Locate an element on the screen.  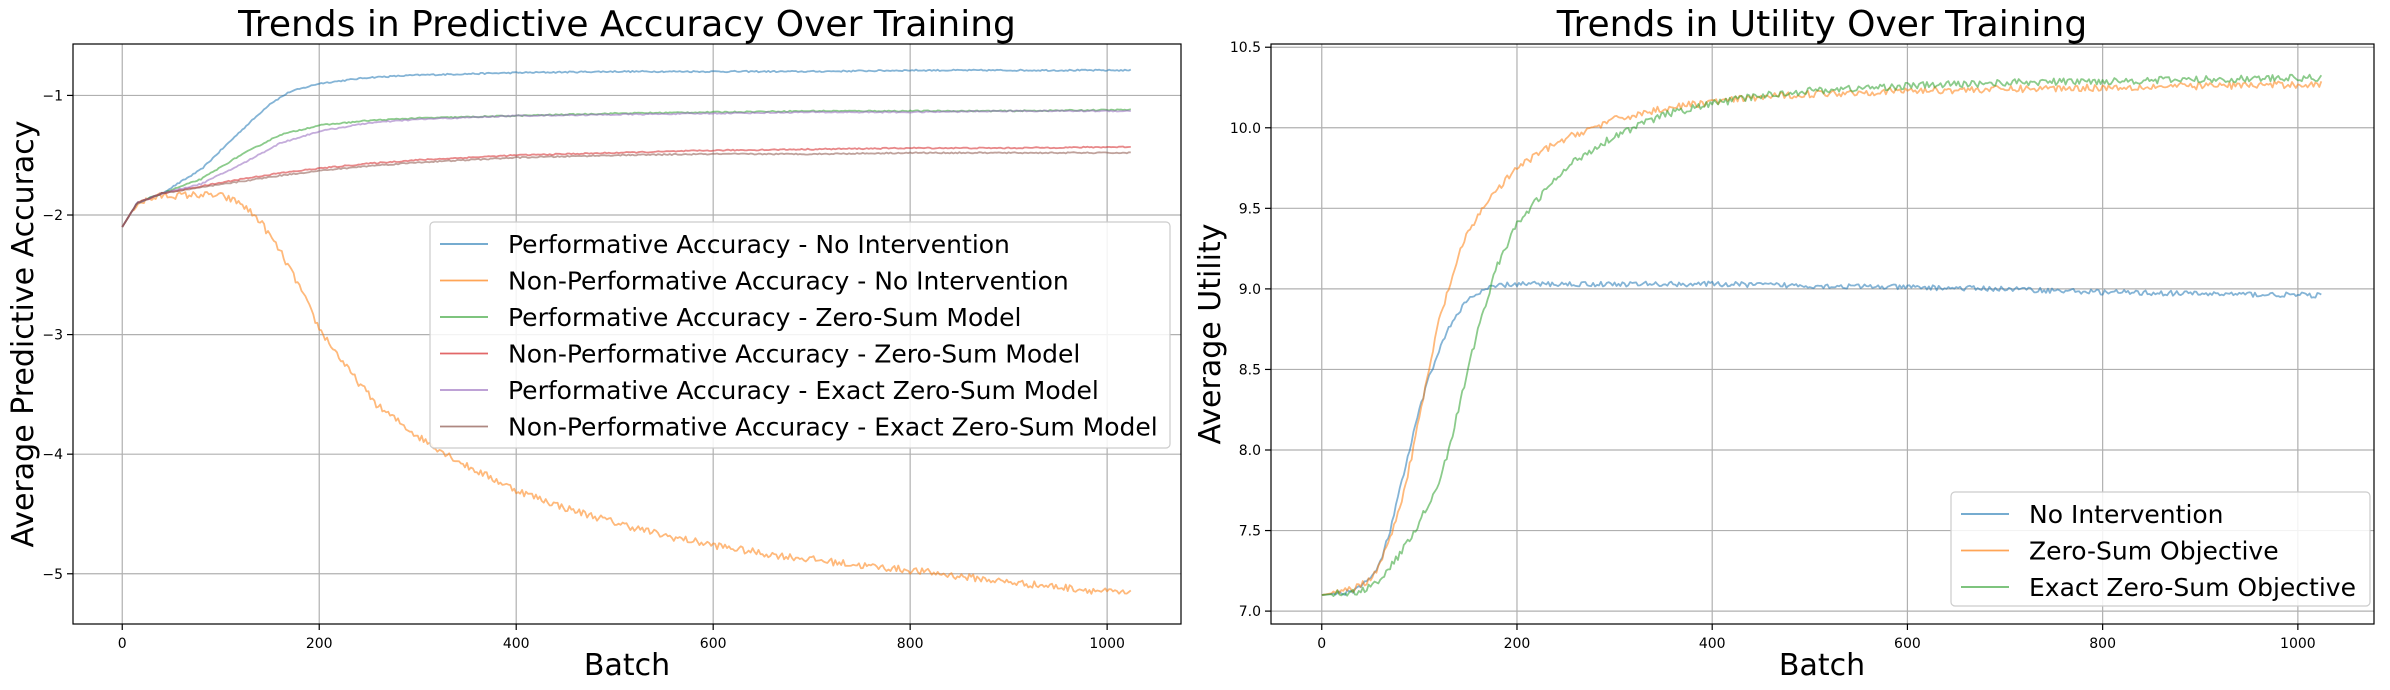
utility-y-axis-label: Average Utility is located at coordinates (1210, 334).